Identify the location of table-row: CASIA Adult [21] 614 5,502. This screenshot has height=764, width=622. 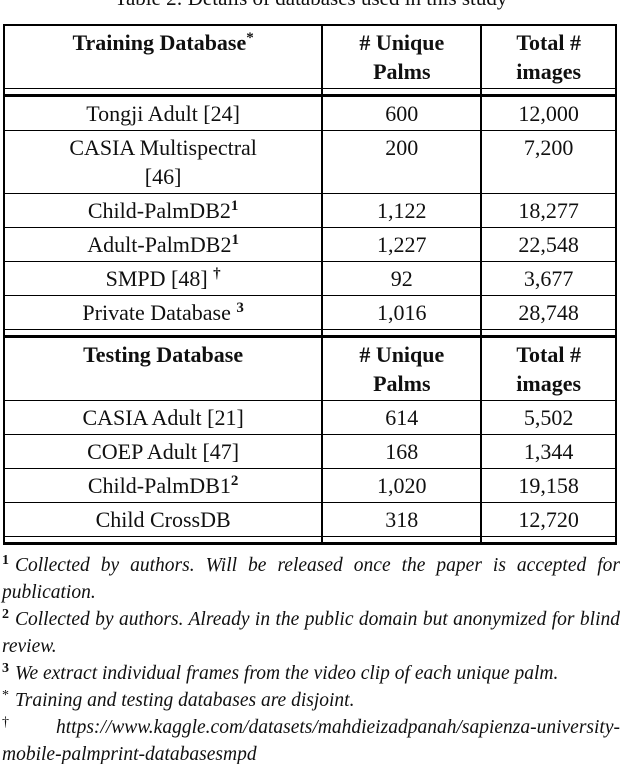
(309, 417).